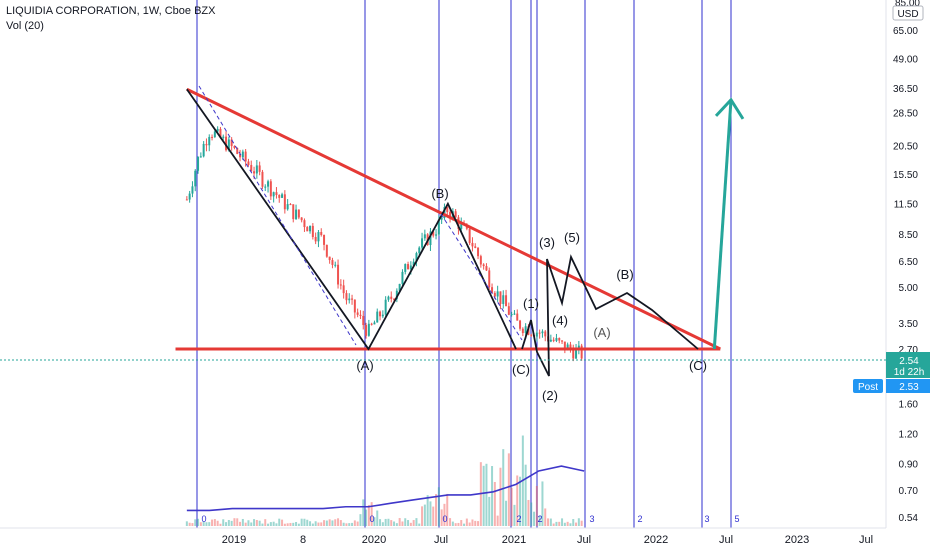  What do you see at coordinates (639, 519) in the screenshot?
I see `cycle-mark: 2` at bounding box center [639, 519].